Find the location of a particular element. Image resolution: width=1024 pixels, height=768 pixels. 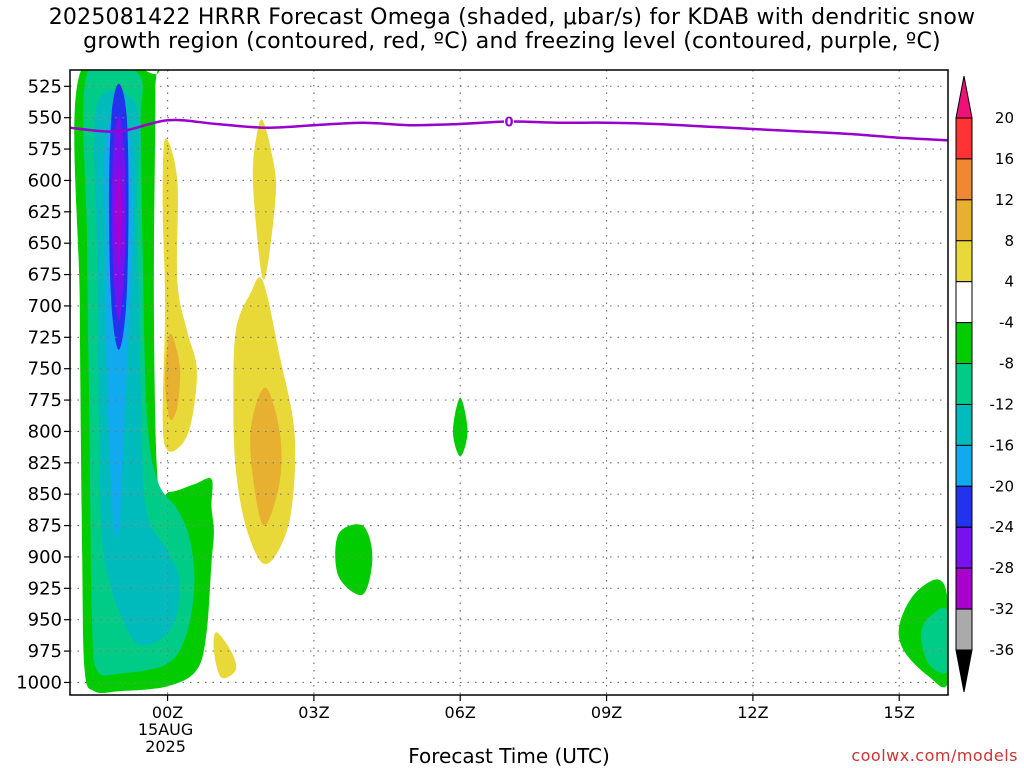

colorbar-label: 8 is located at coordinates (1009, 241).